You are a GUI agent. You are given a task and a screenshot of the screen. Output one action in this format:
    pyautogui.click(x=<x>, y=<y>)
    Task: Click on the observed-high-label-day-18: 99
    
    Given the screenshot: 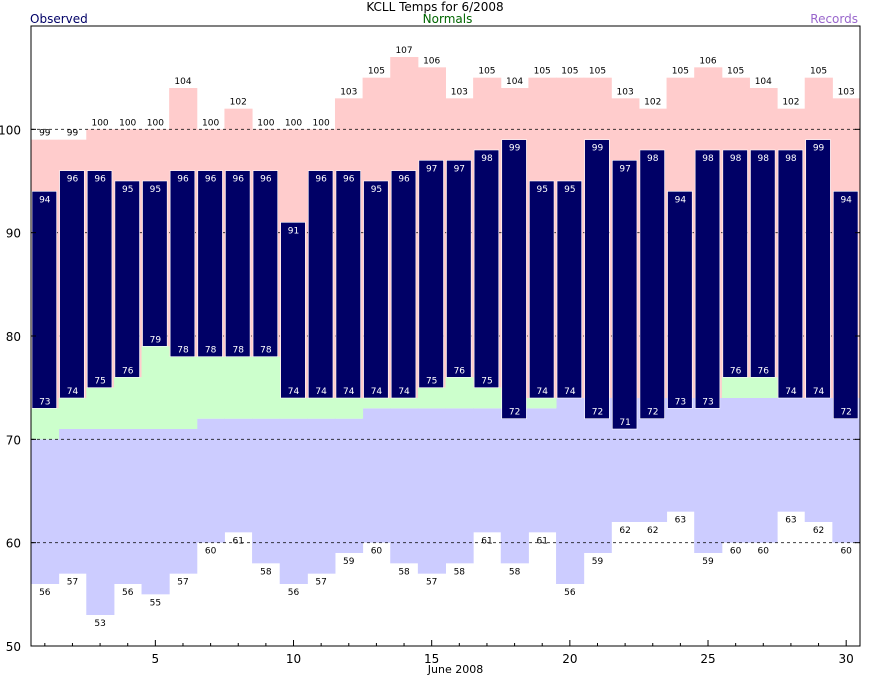 What is the action you would take?
    pyautogui.click(x=515, y=149)
    